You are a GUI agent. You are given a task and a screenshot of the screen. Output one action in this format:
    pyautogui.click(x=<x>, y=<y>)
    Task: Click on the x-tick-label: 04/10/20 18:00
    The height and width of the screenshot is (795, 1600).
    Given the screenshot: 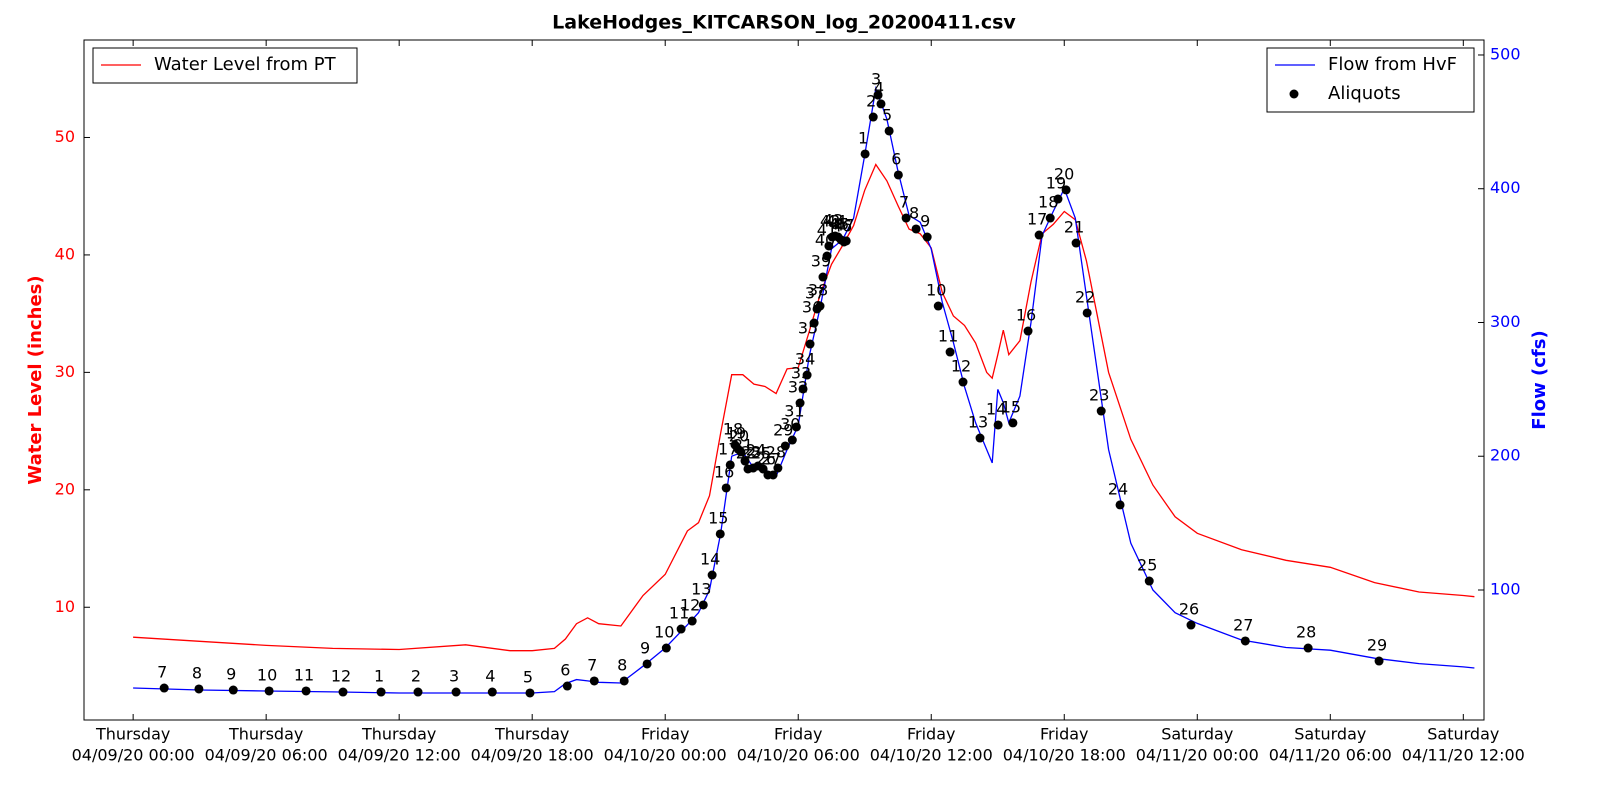 What is the action you would take?
    pyautogui.click(x=1064, y=755)
    